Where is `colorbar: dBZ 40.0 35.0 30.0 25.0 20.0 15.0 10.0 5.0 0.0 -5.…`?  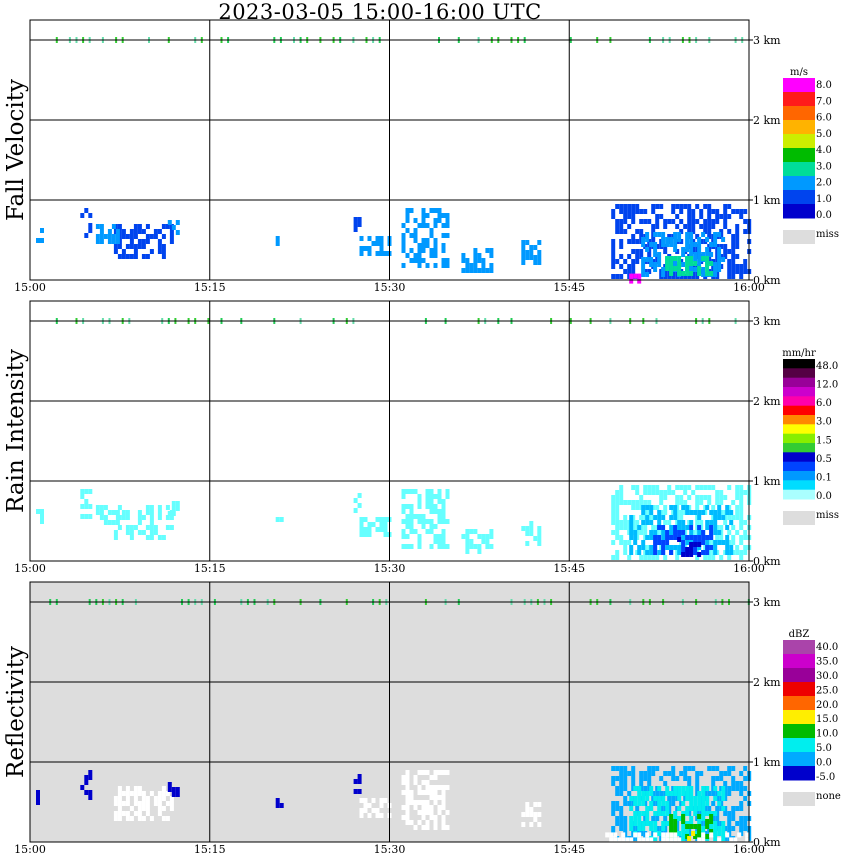
colorbar: dBZ 40.0 35.0 30.0 25.0 20.0 15.0 10.0 5.0 0.0 -5.… is located at coordinates (812, 717).